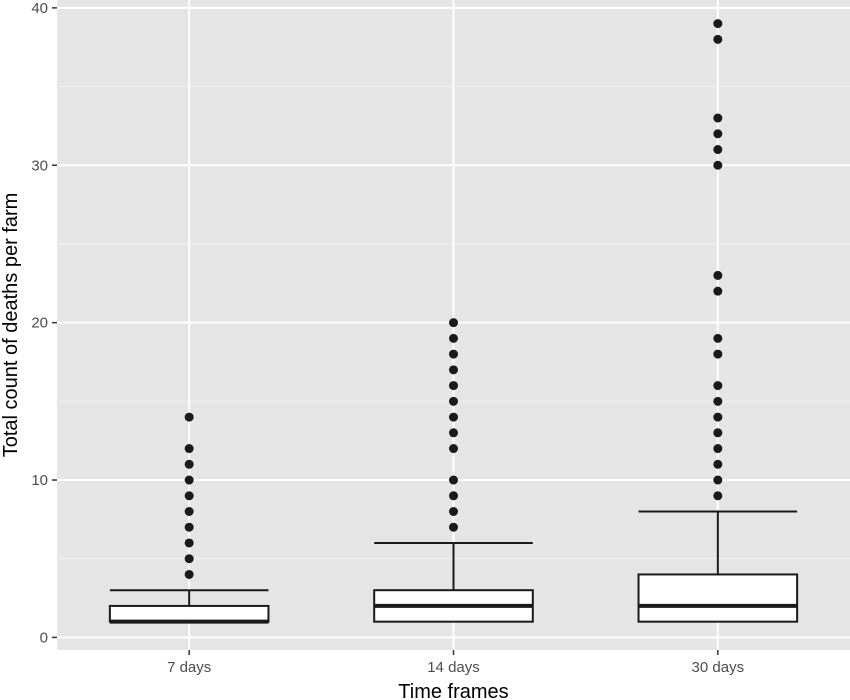  I want to click on y-tick-label: 0, so click(44, 637).